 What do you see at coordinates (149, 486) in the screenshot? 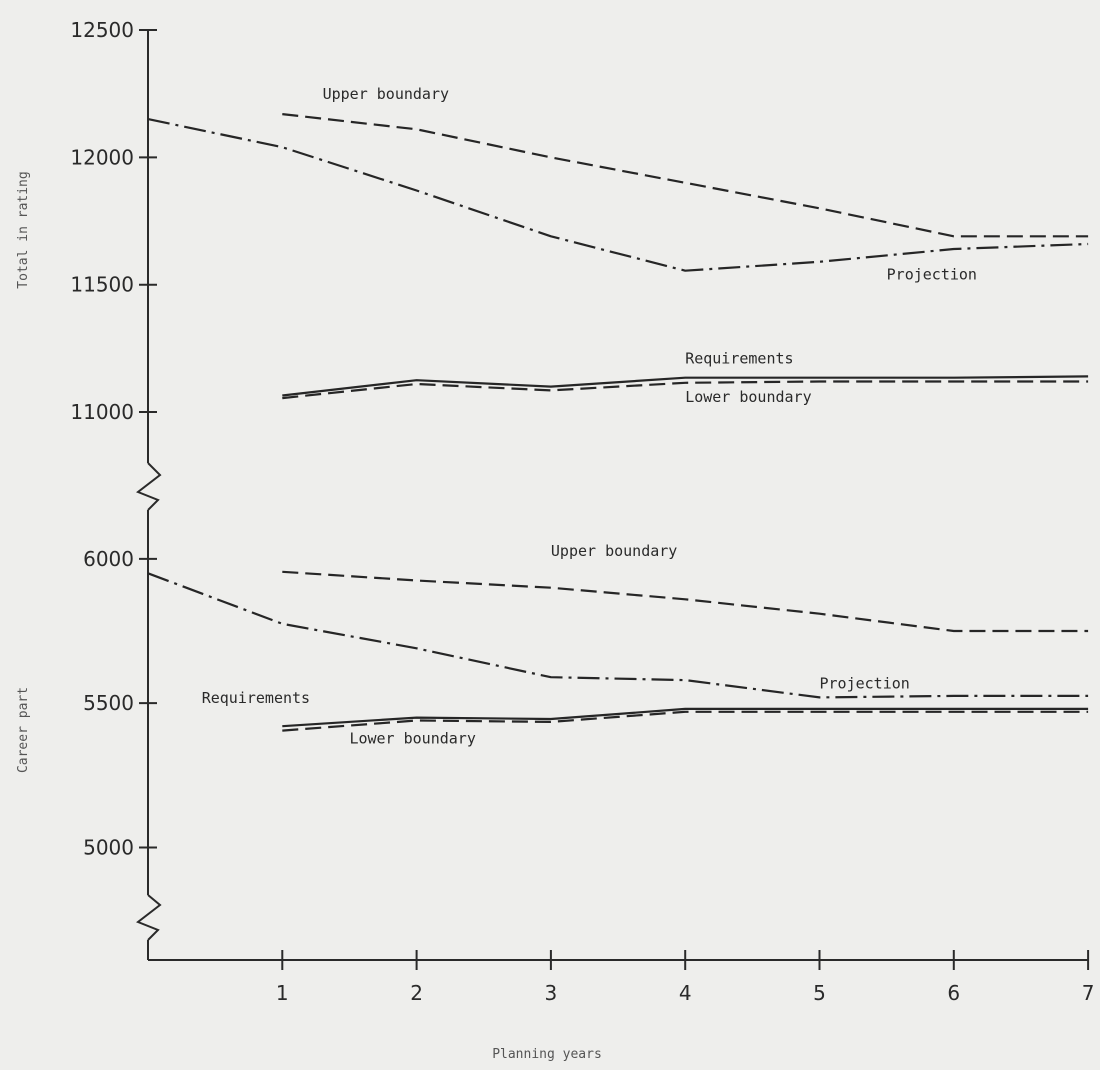
I see `axis-break-upper` at bounding box center [149, 486].